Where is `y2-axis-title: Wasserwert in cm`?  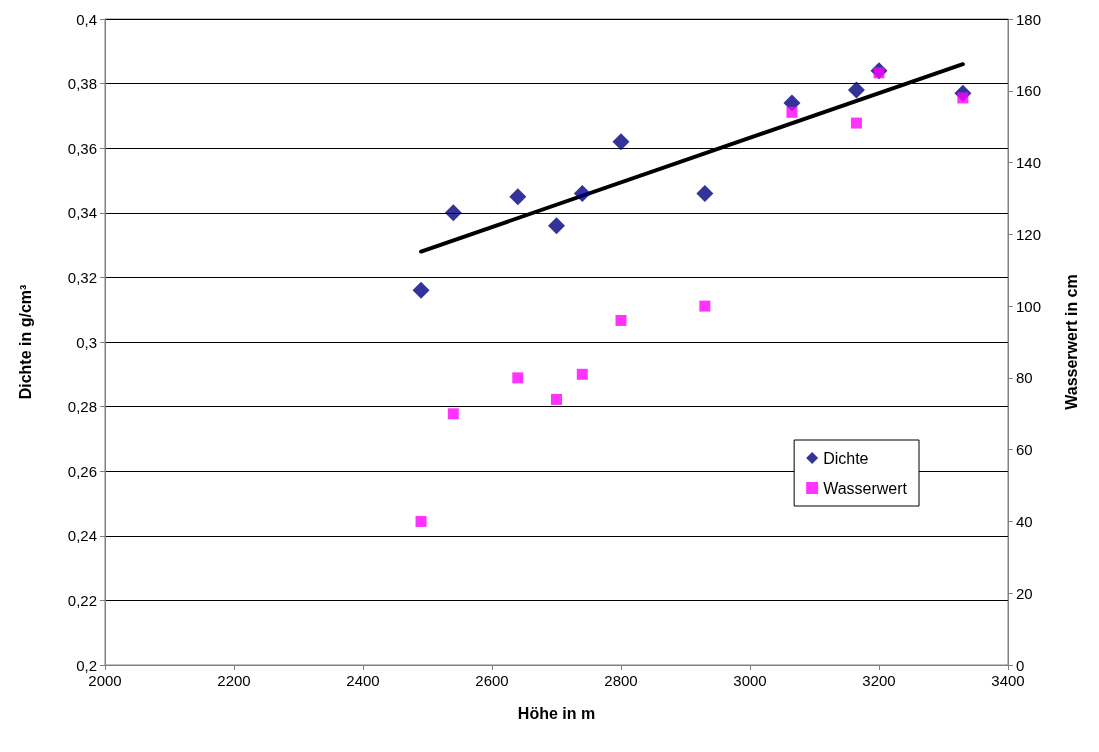 y2-axis-title: Wasserwert in cm is located at coordinates (1071, 342).